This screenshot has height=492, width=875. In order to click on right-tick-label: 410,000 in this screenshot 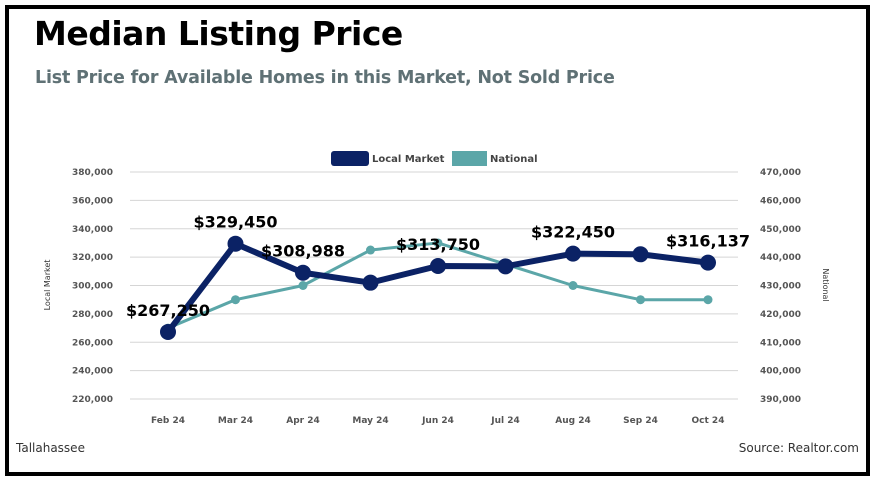, I will do `click(780, 343)`.